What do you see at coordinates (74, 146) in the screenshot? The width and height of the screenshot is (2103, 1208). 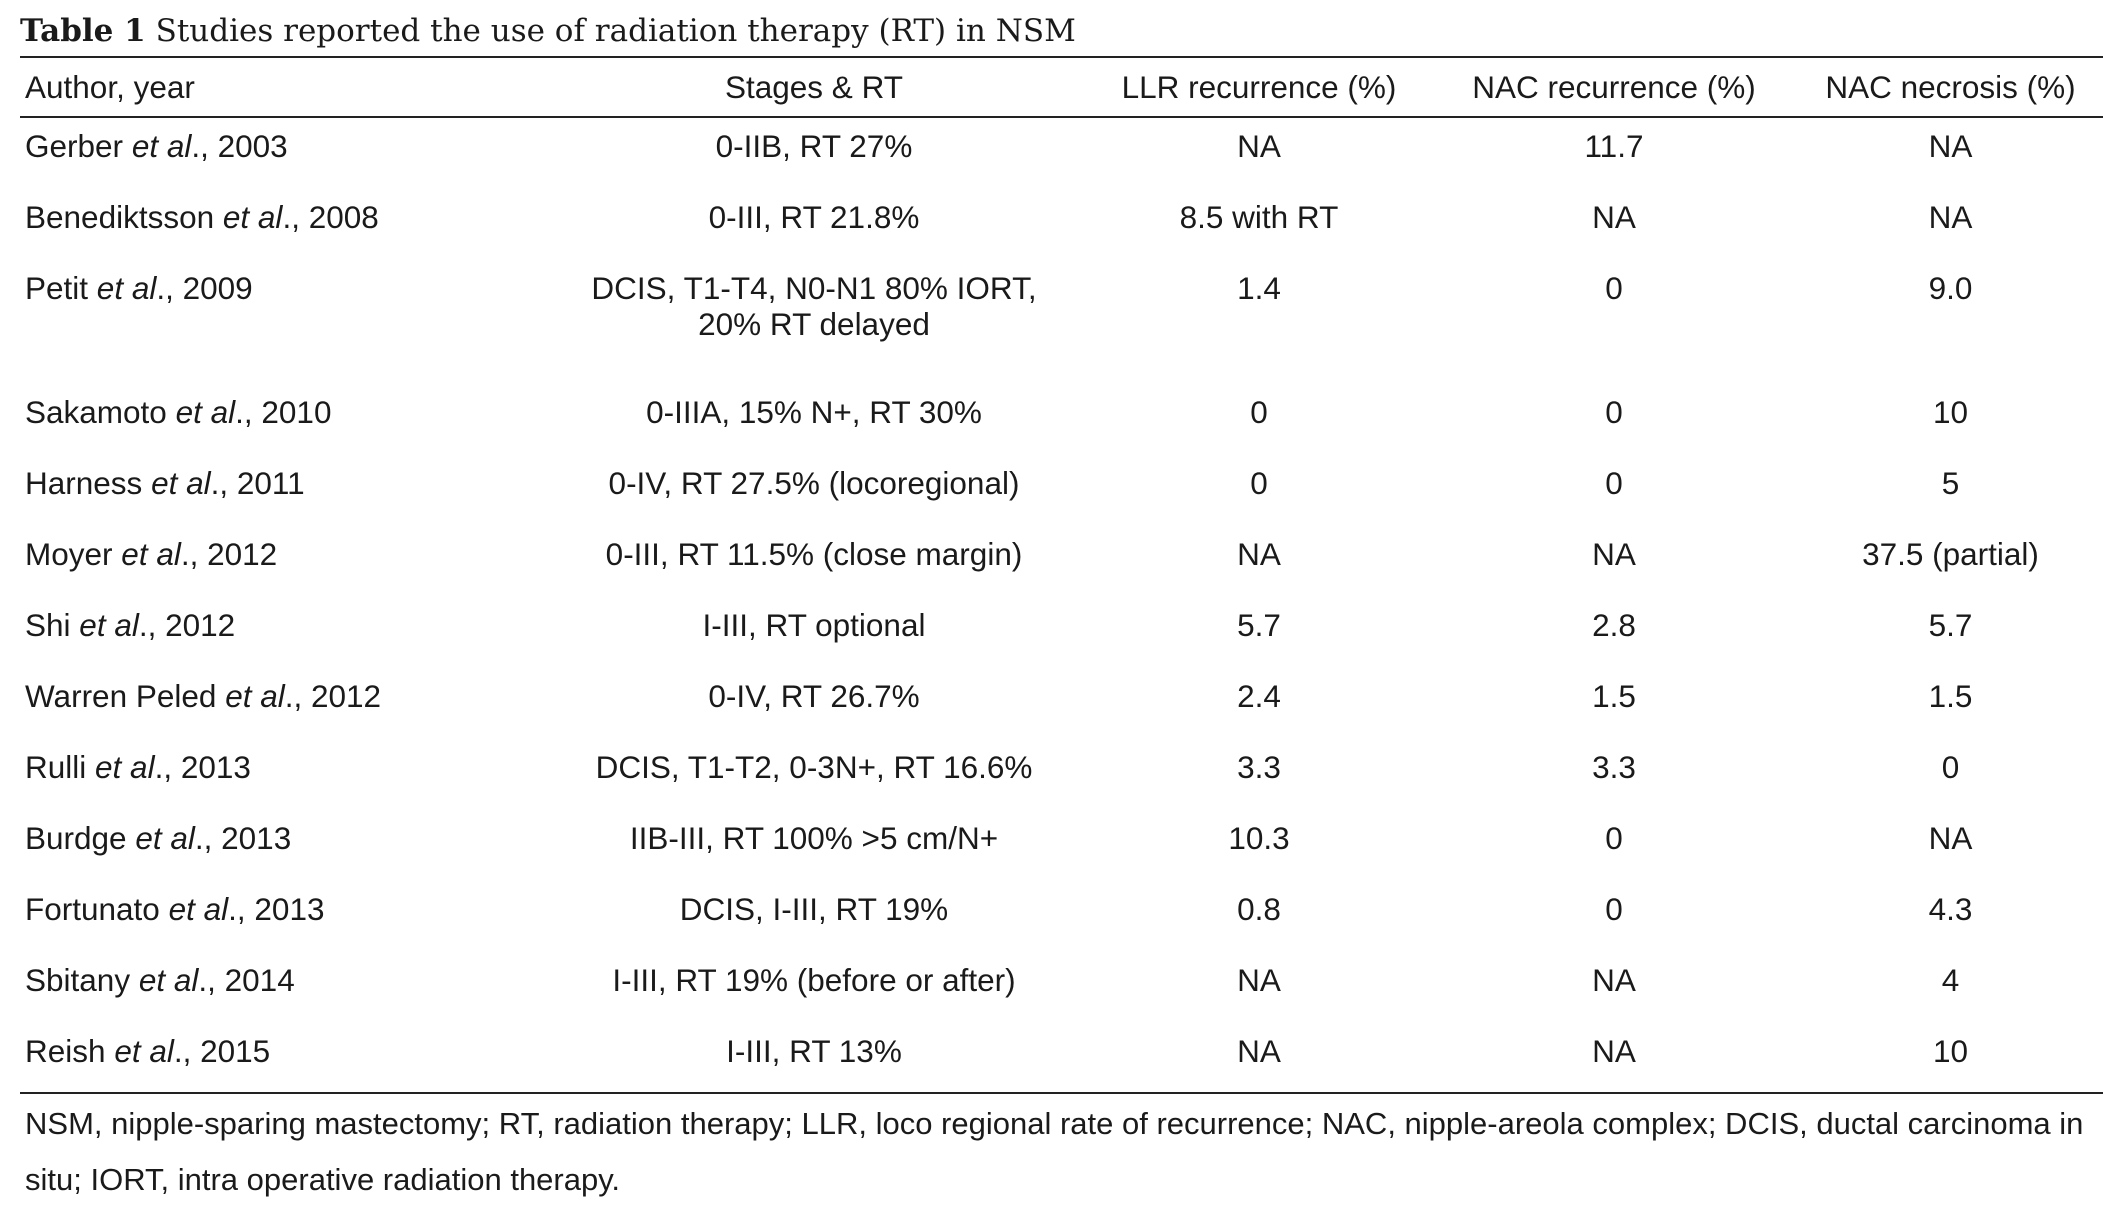 I see `author-name: Gerber` at bounding box center [74, 146].